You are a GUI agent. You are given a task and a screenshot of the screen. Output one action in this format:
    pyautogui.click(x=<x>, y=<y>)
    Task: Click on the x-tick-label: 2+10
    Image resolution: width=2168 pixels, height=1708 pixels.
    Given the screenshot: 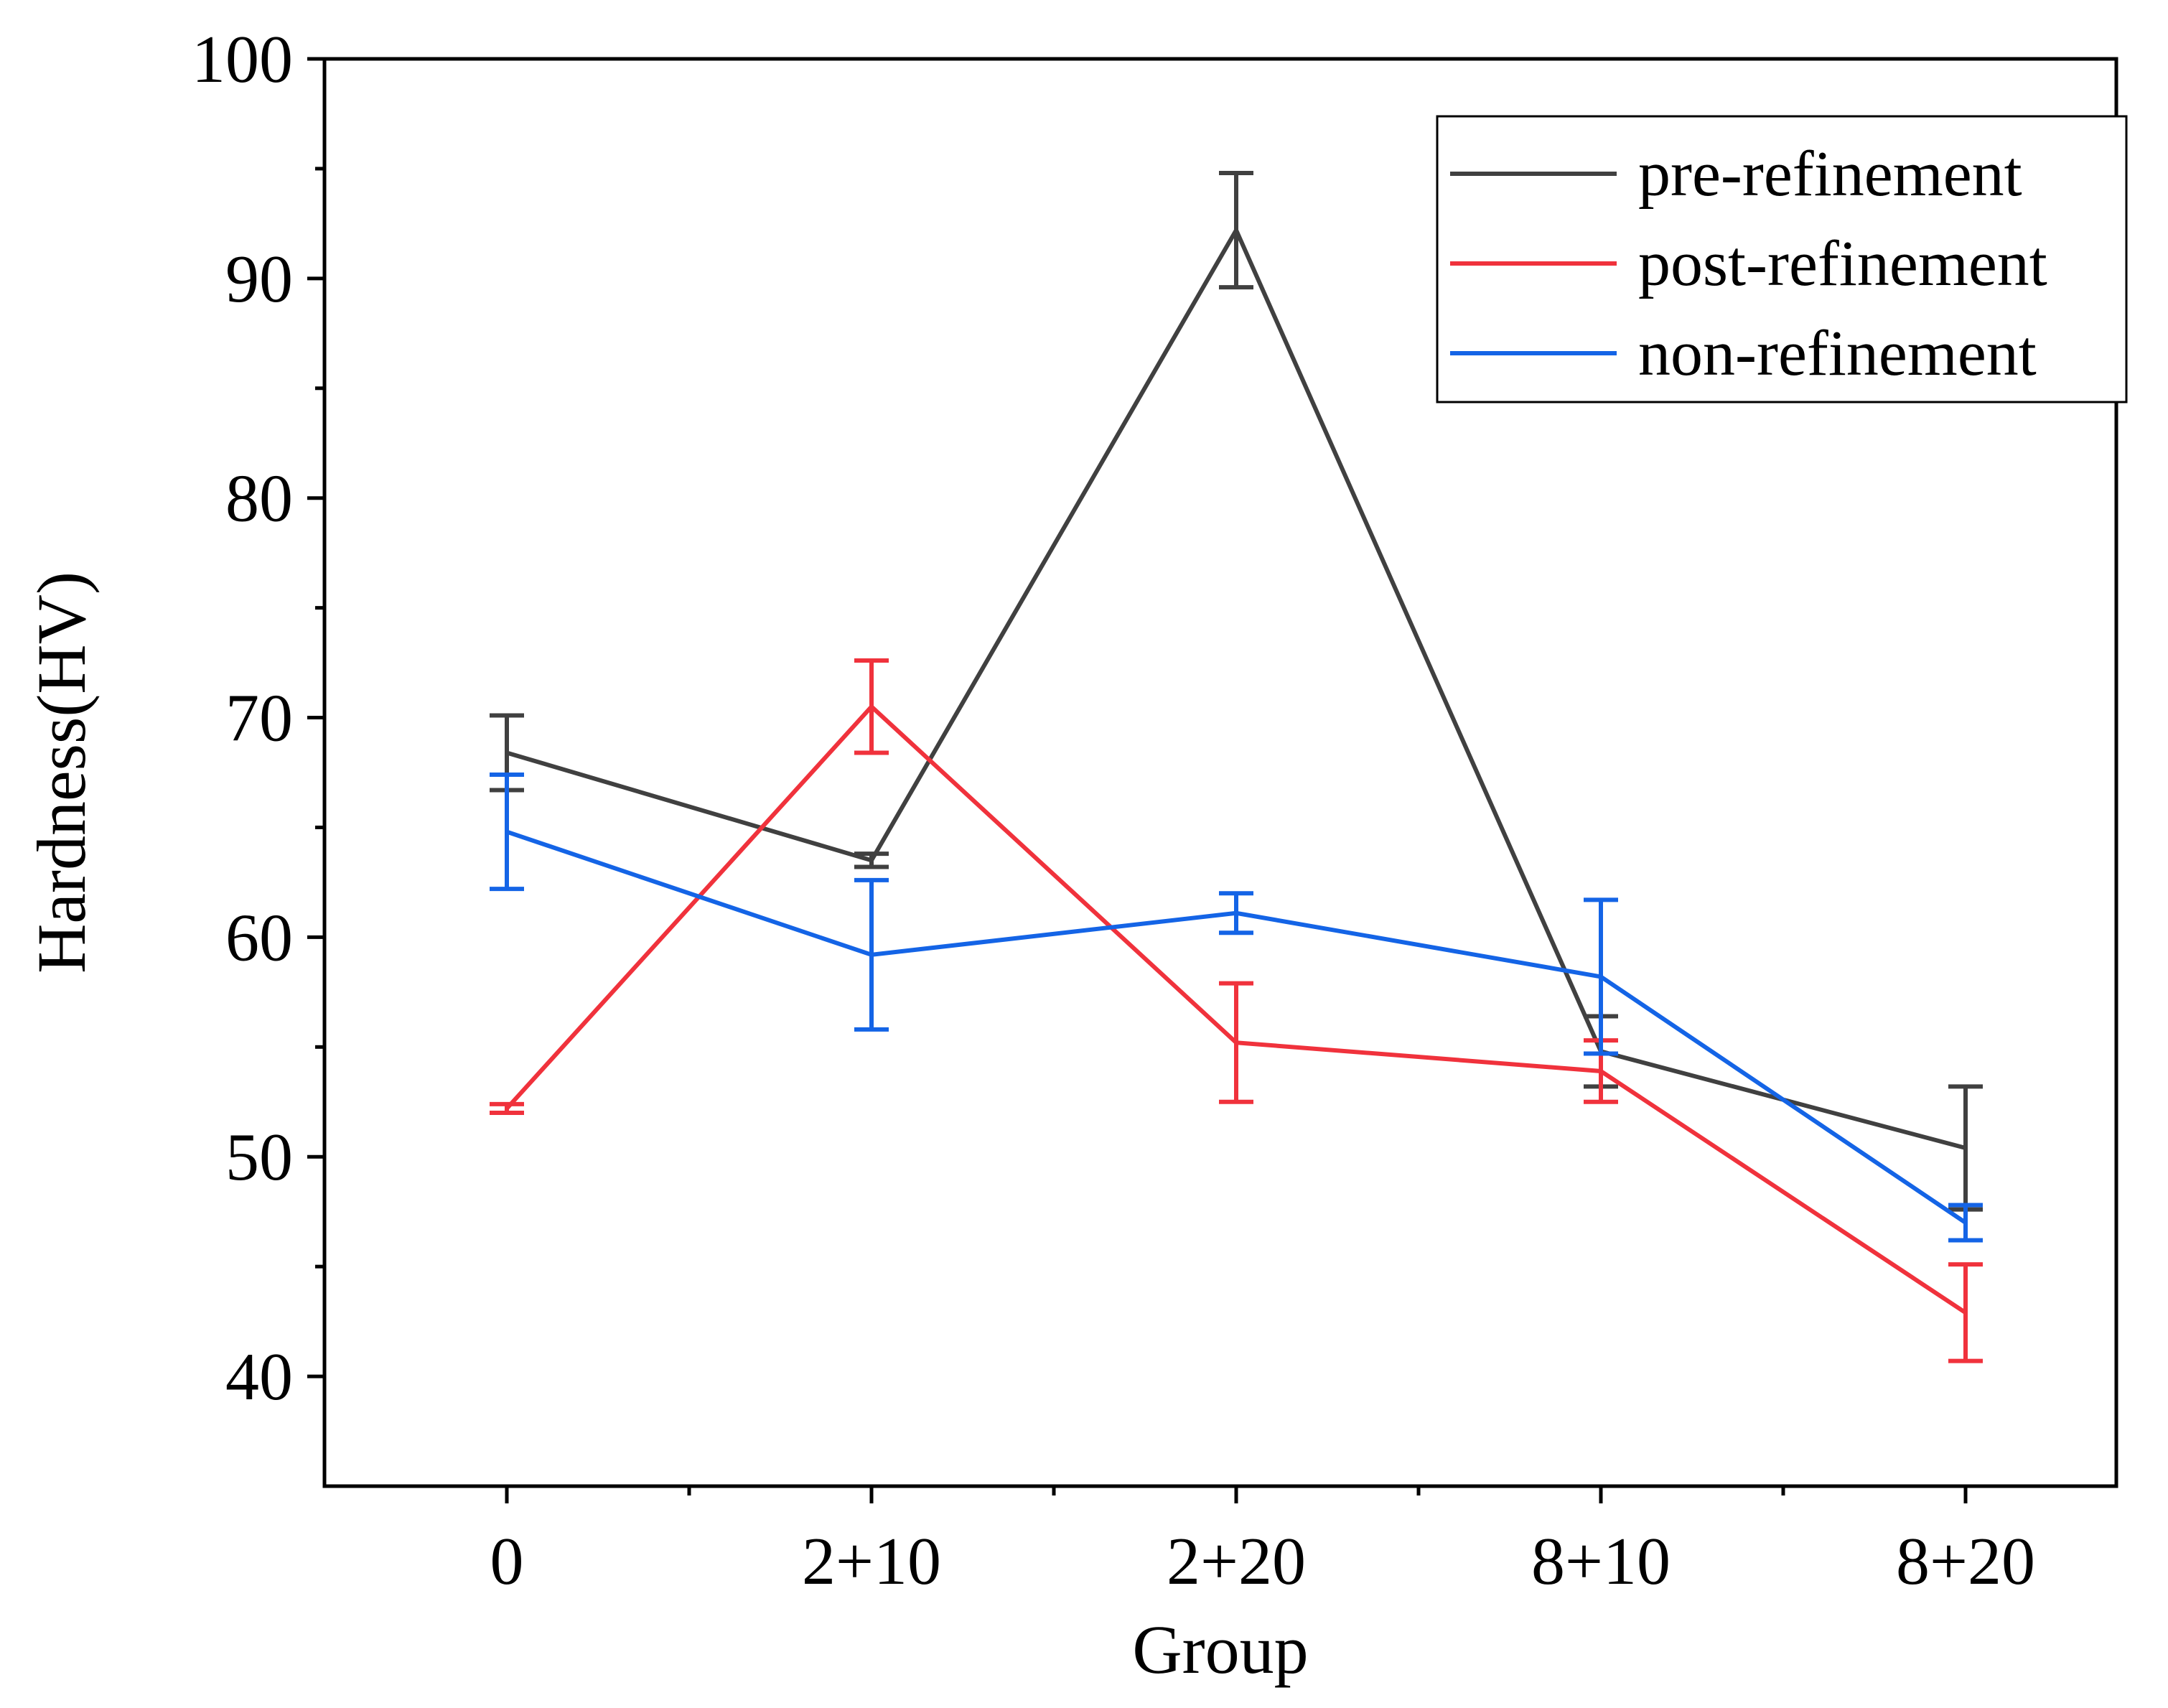 What is the action you would take?
    pyautogui.click(x=871, y=1561)
    